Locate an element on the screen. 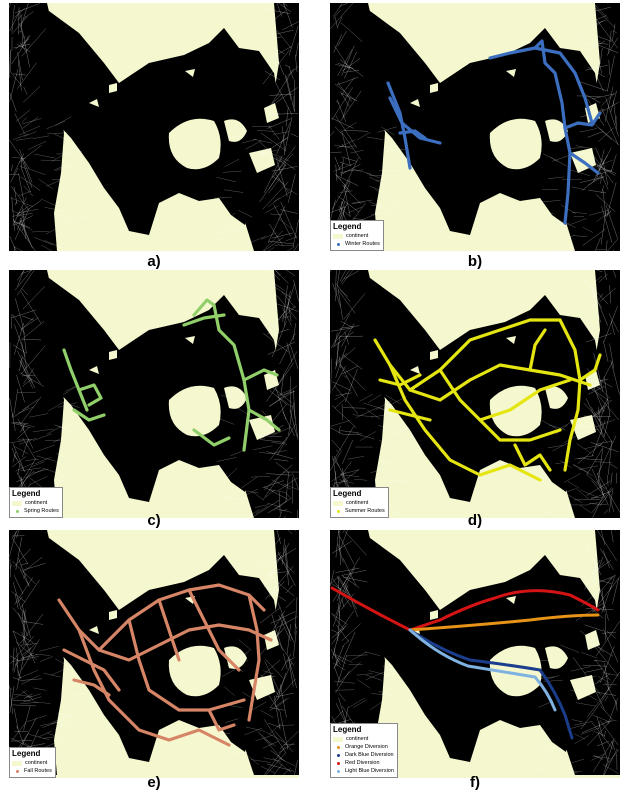  diversion-routes is located at coordinates (465, 663).